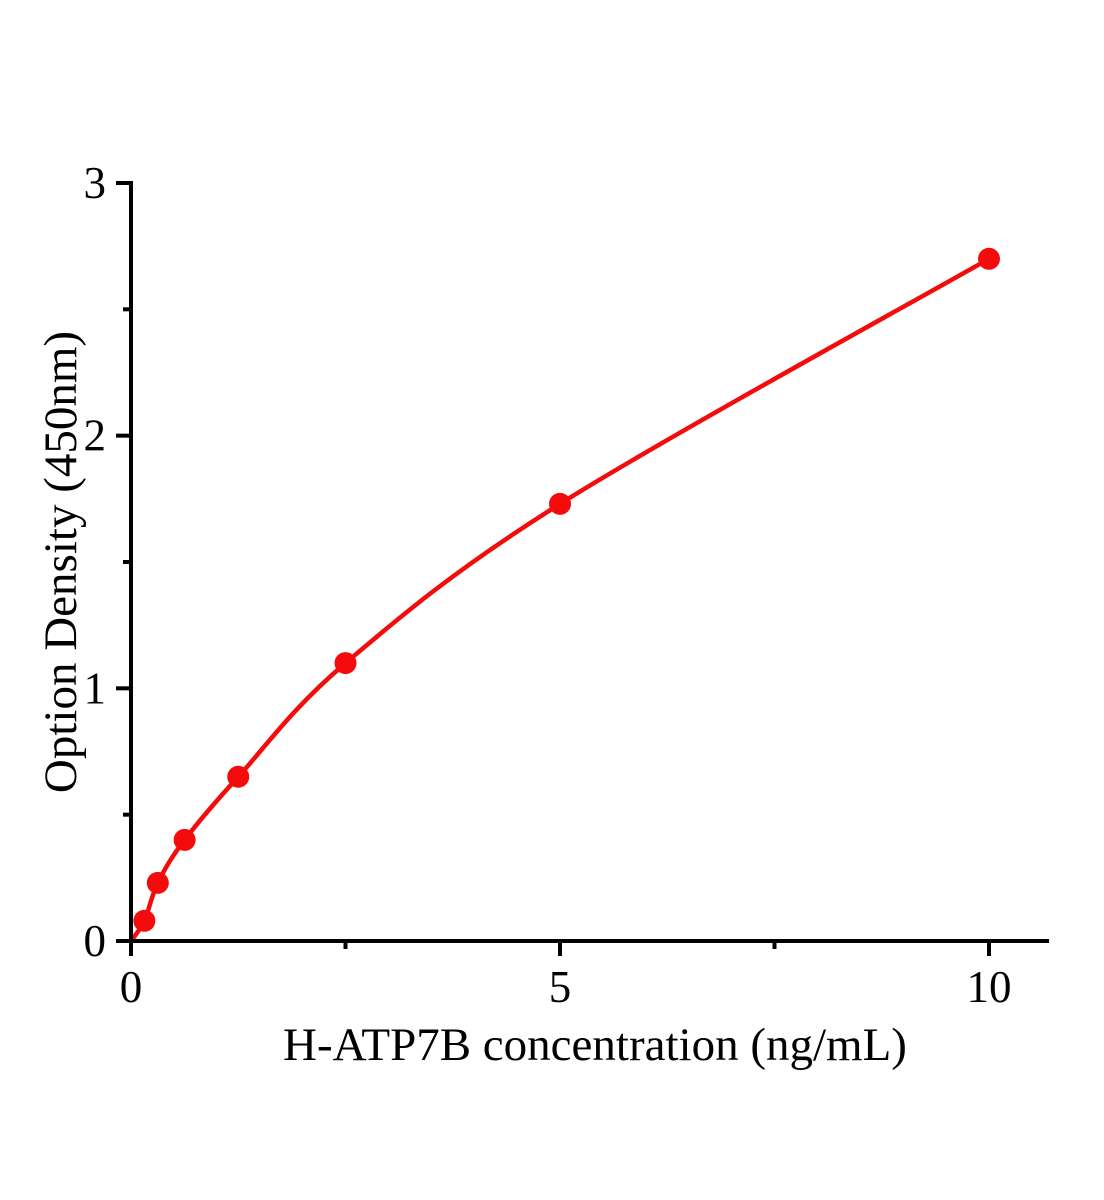  Describe the element at coordinates (61, 562) in the screenshot. I see `y-axis-title: Option Density (450nm)` at that location.